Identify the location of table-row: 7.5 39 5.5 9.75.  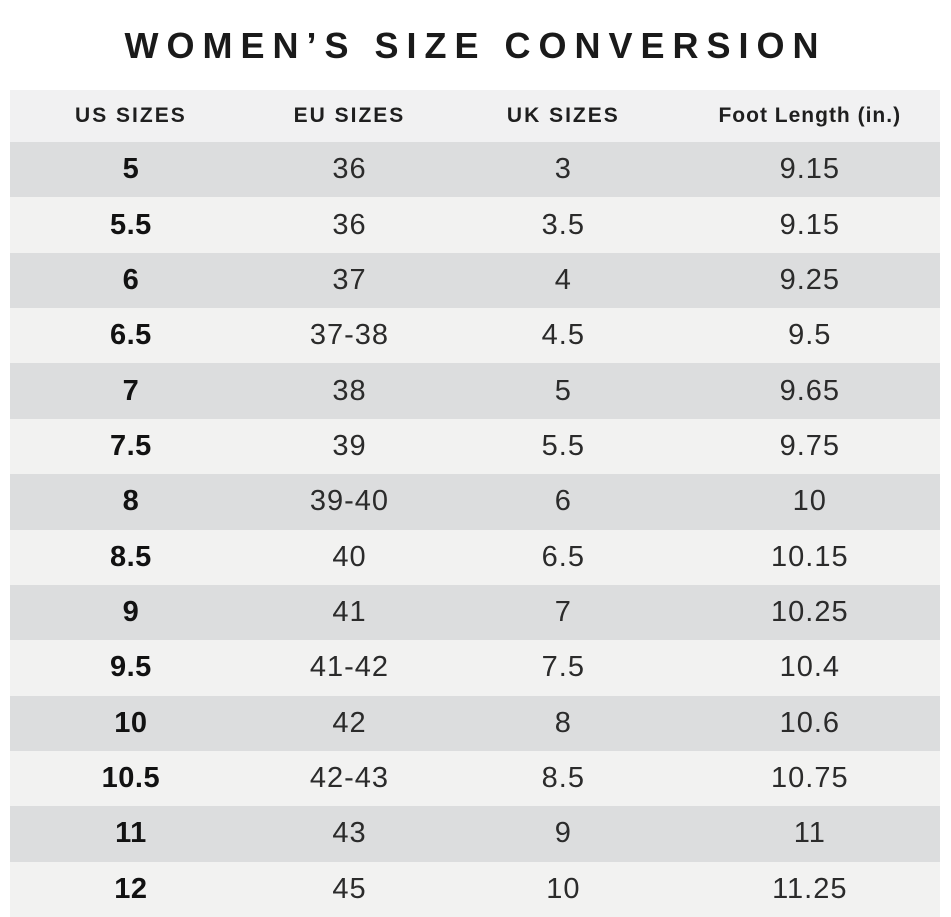
(475, 446).